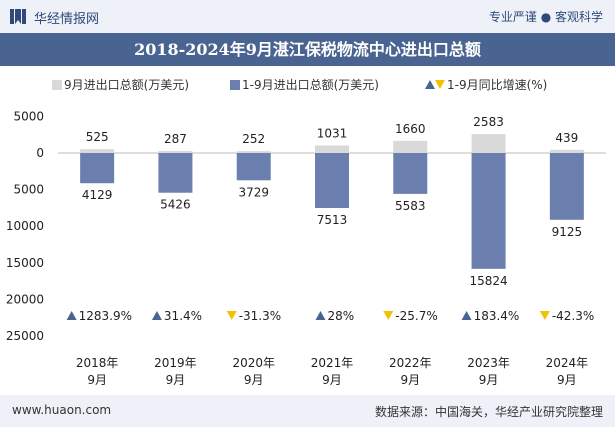 This screenshot has width=615, height=427. What do you see at coordinates (497, 316) in the screenshot?
I see `growth-label: 183.4%` at bounding box center [497, 316].